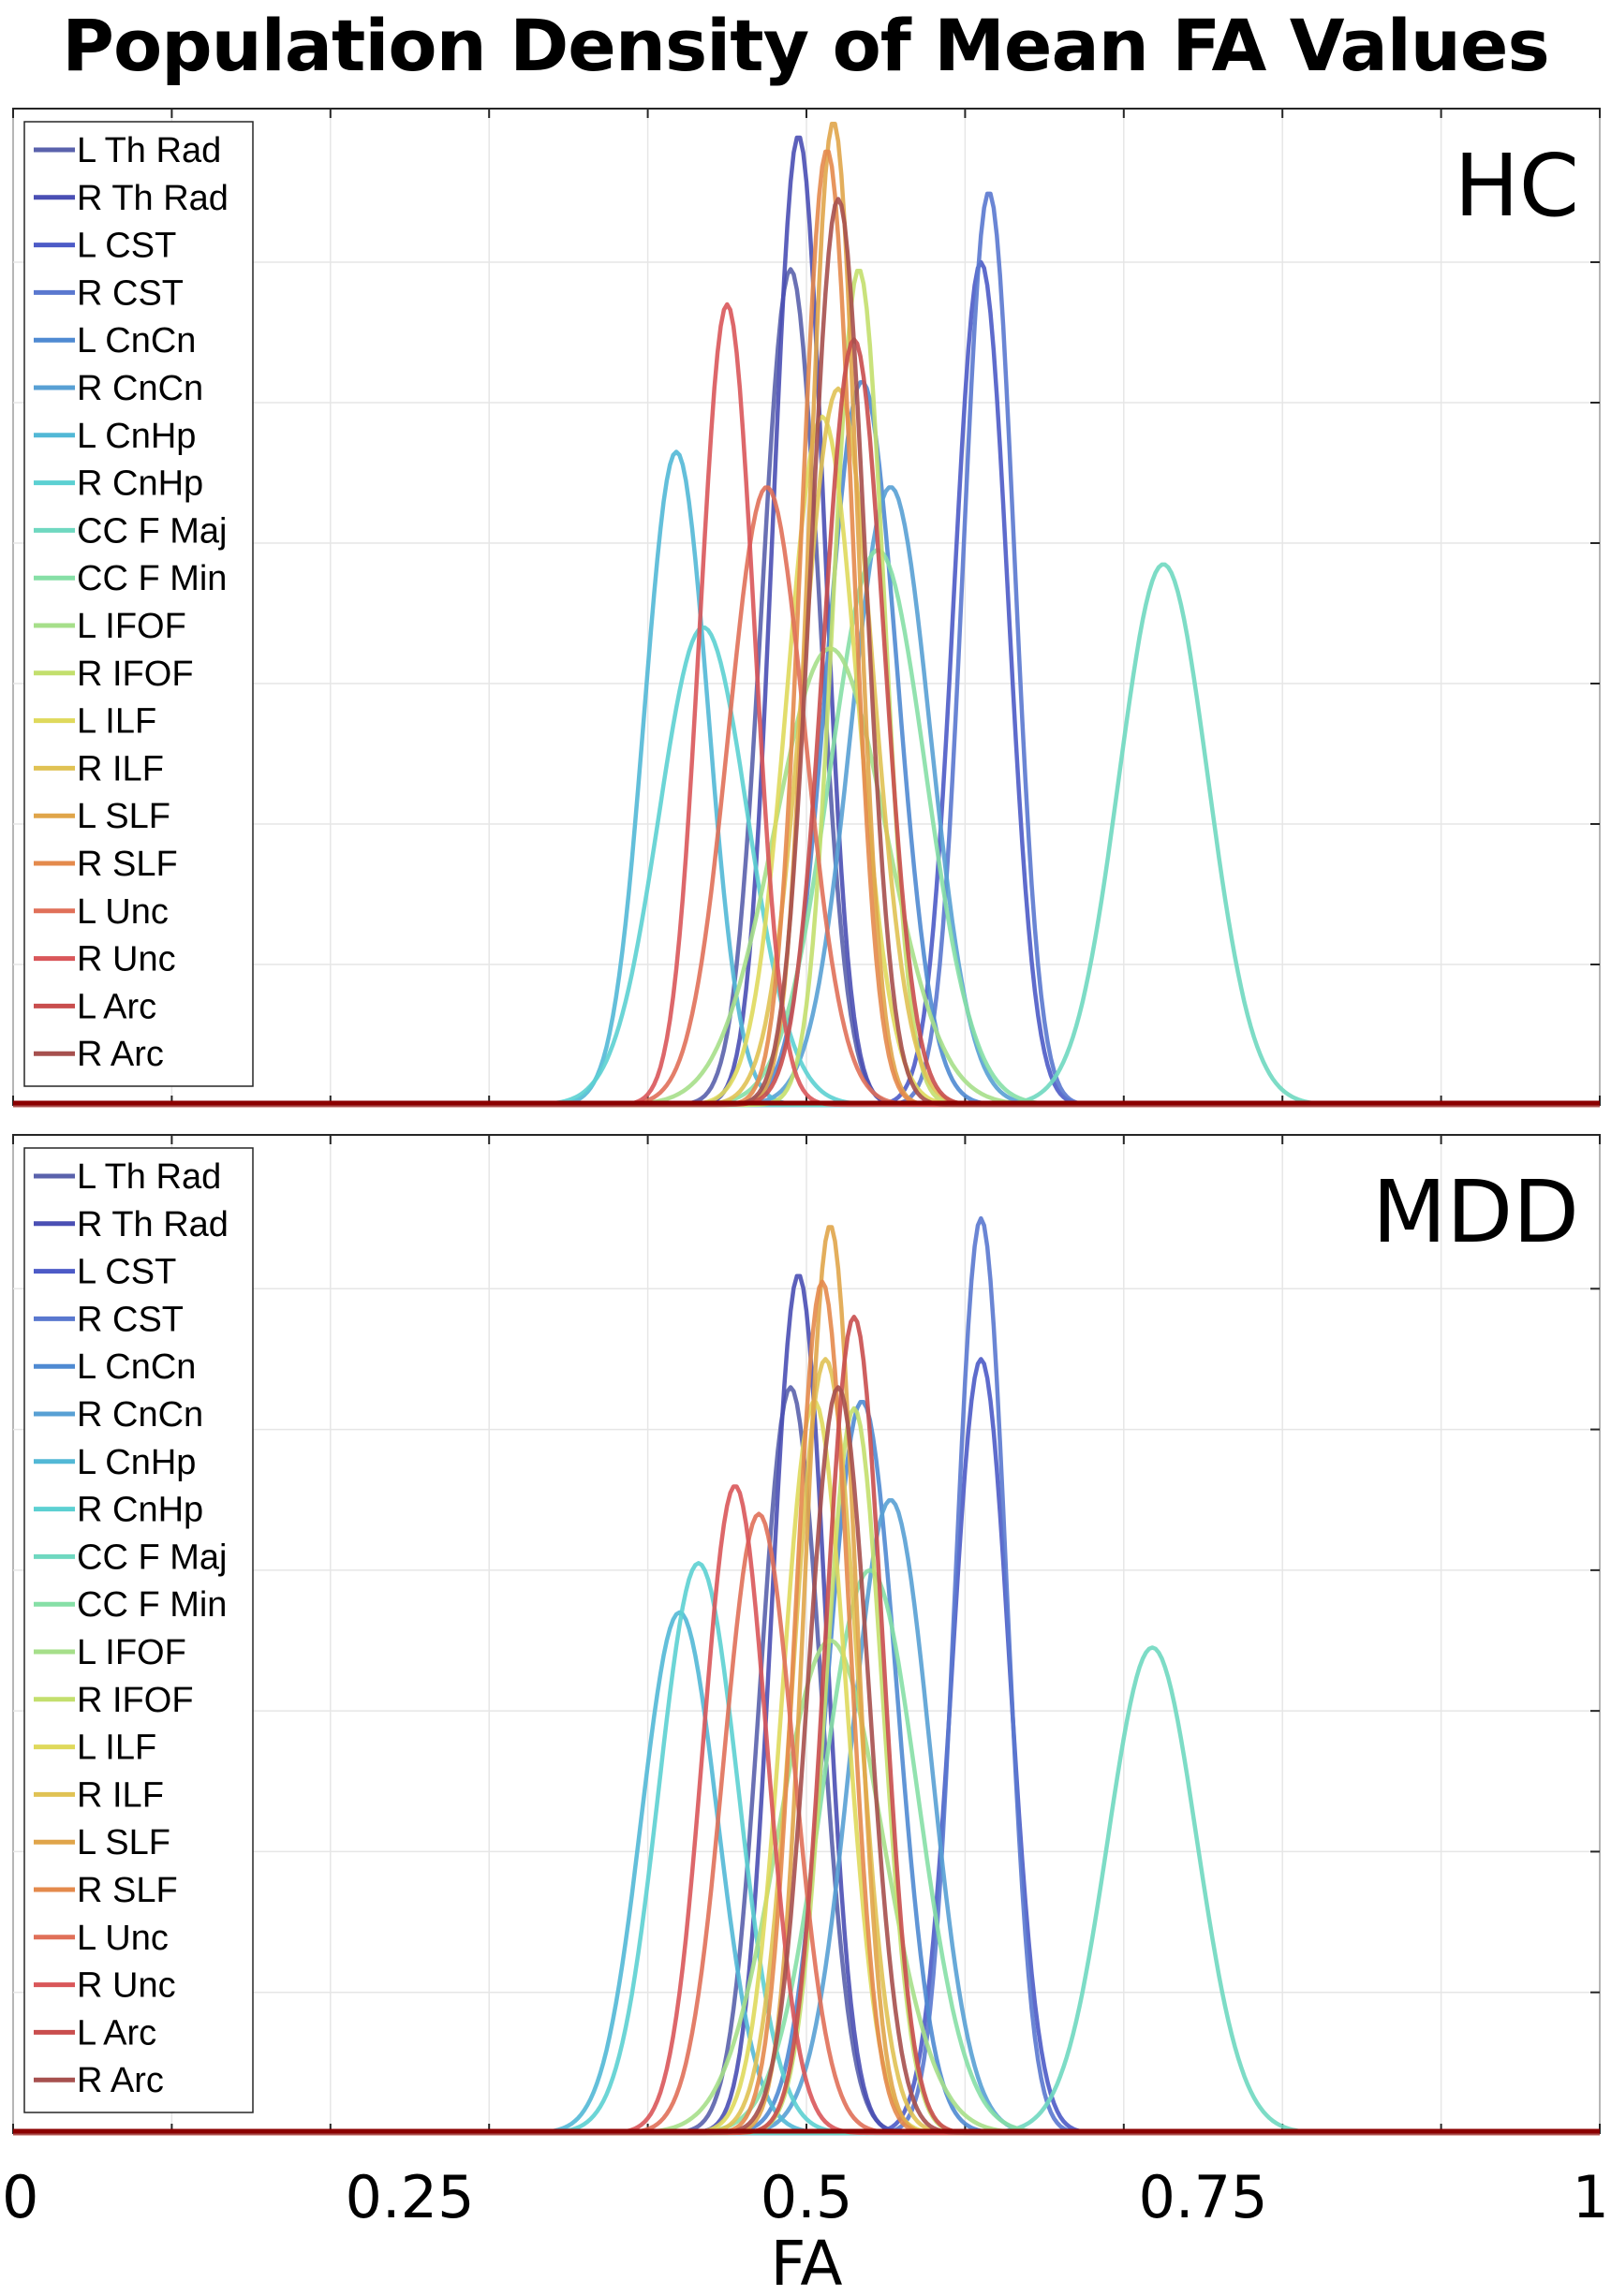  Describe the element at coordinates (1517, 186) in the screenshot. I see `panel-label: HC` at that location.